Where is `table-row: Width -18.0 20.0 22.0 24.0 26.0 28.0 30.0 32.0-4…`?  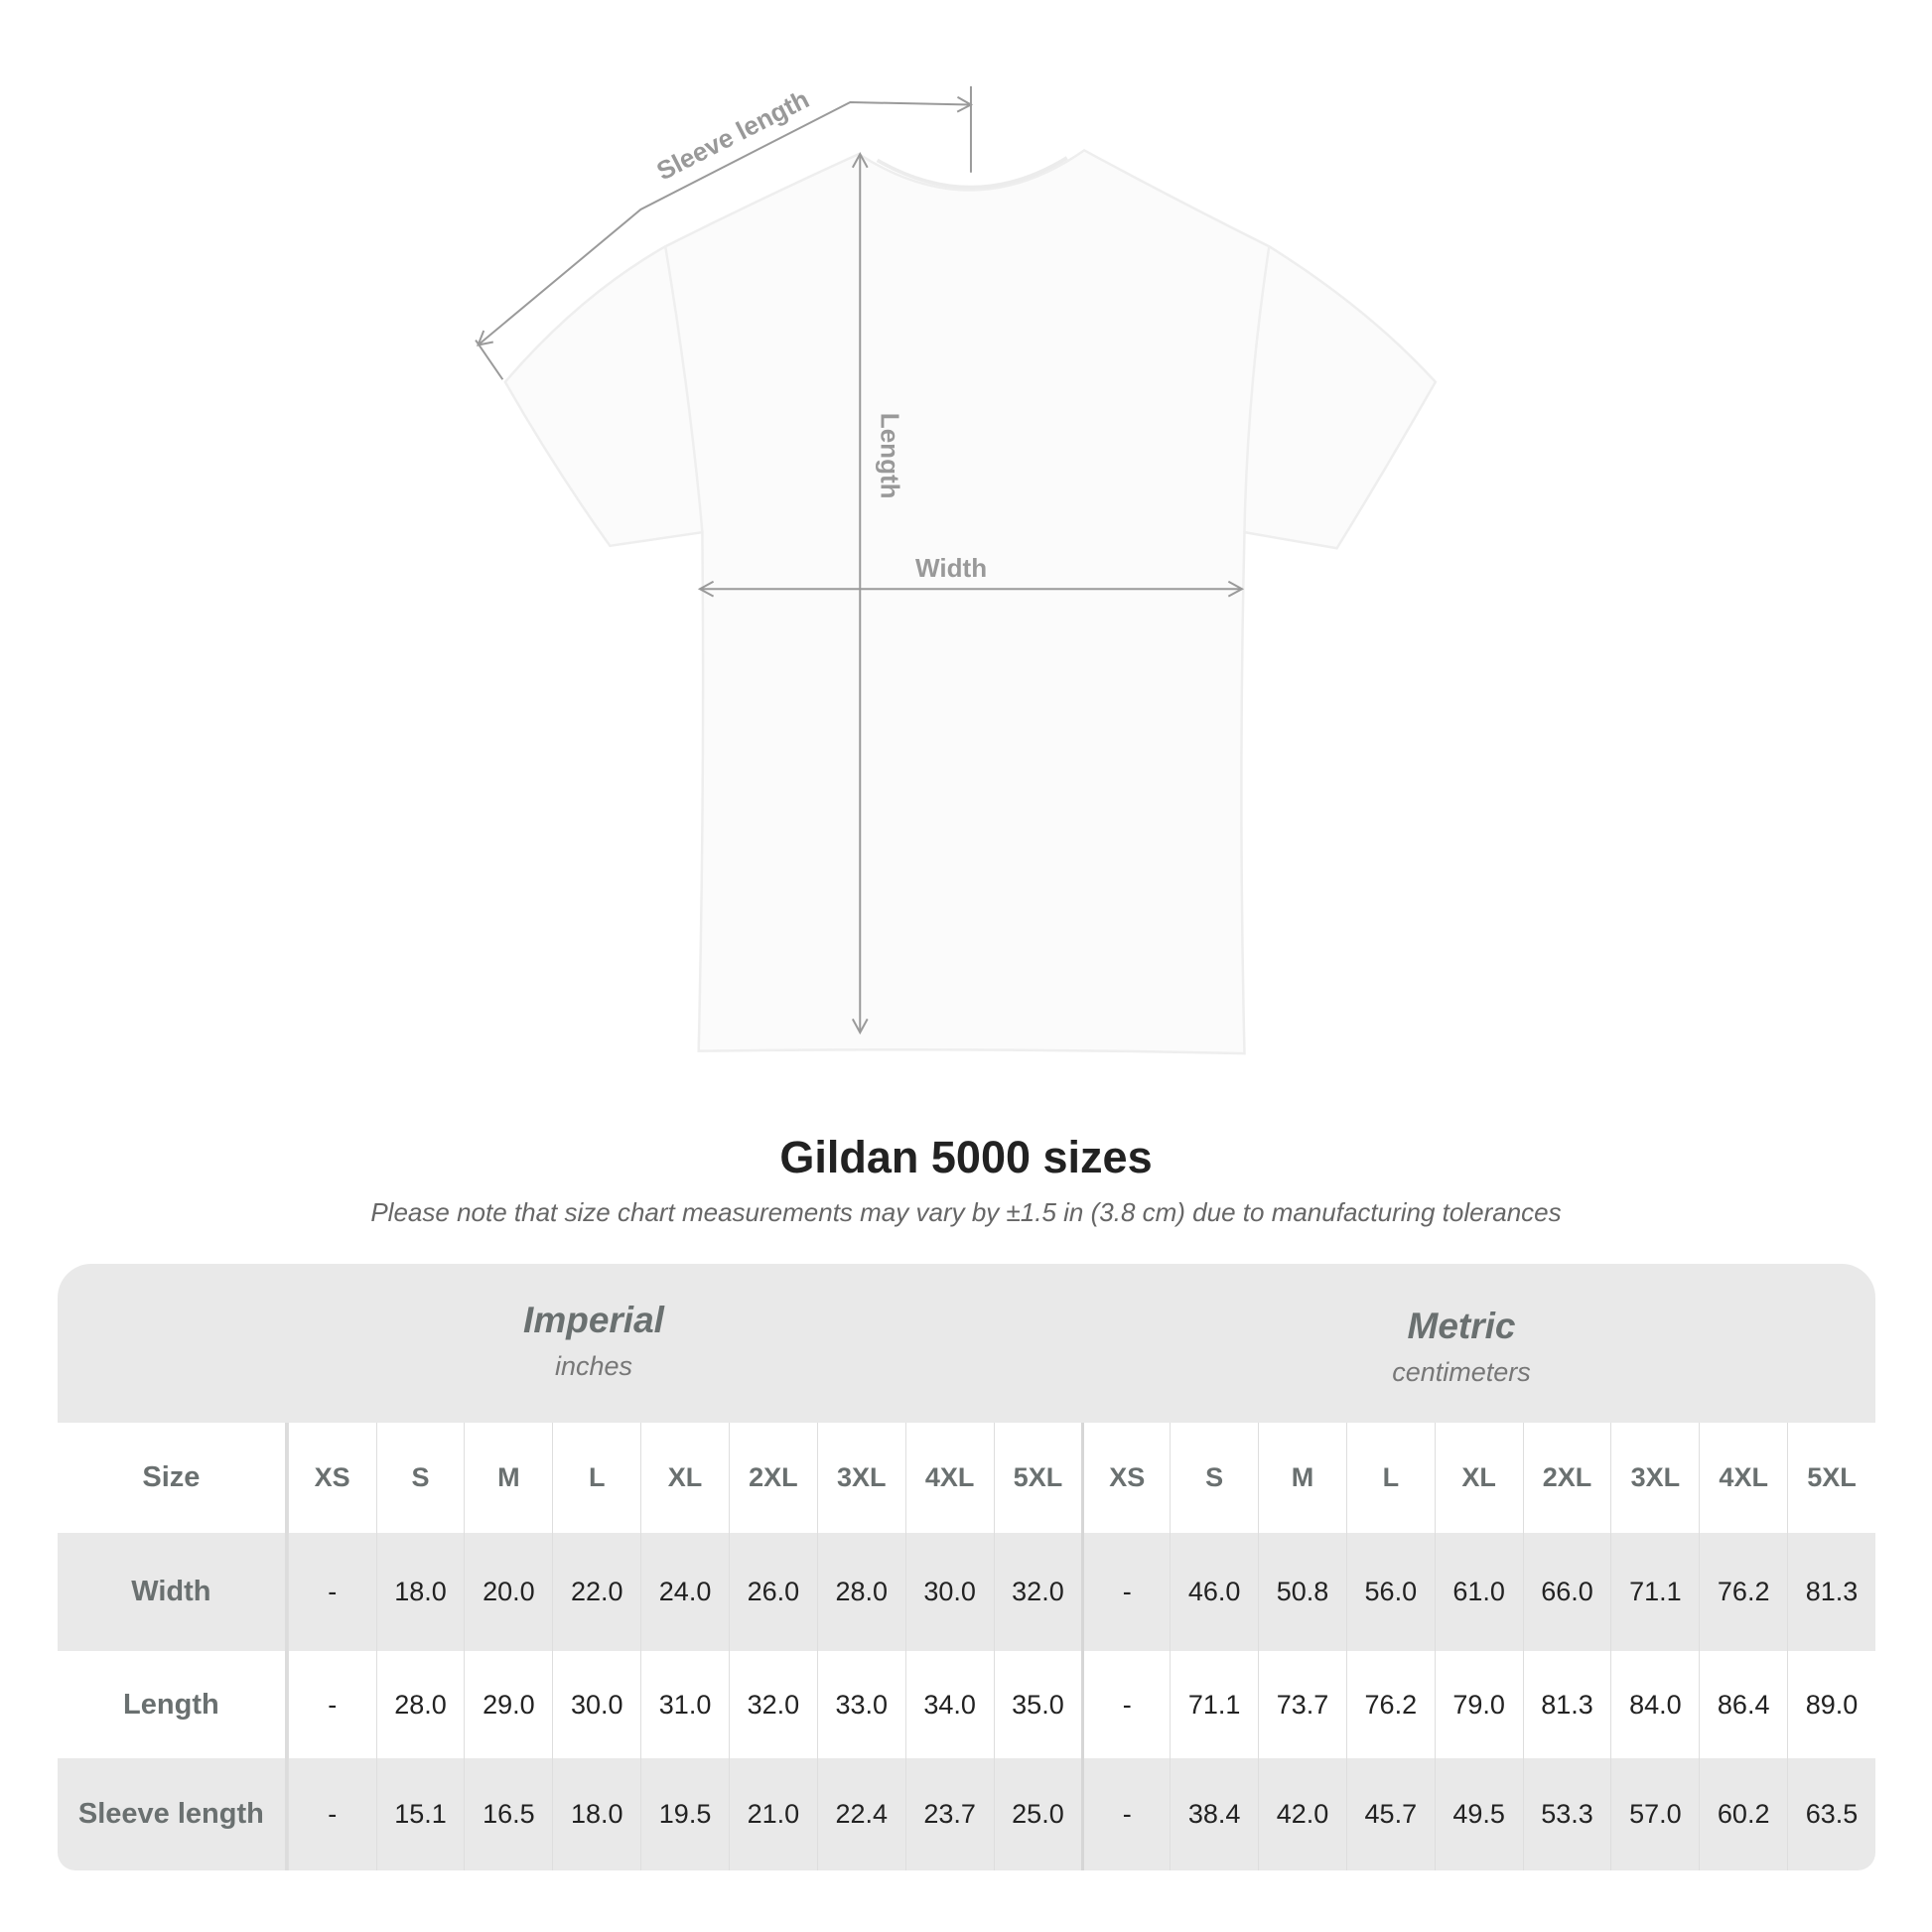 table-row: Width -18.0 20.0 22.0 24.0 26.0 28.0 30.0 32.0-4… is located at coordinates (967, 1592).